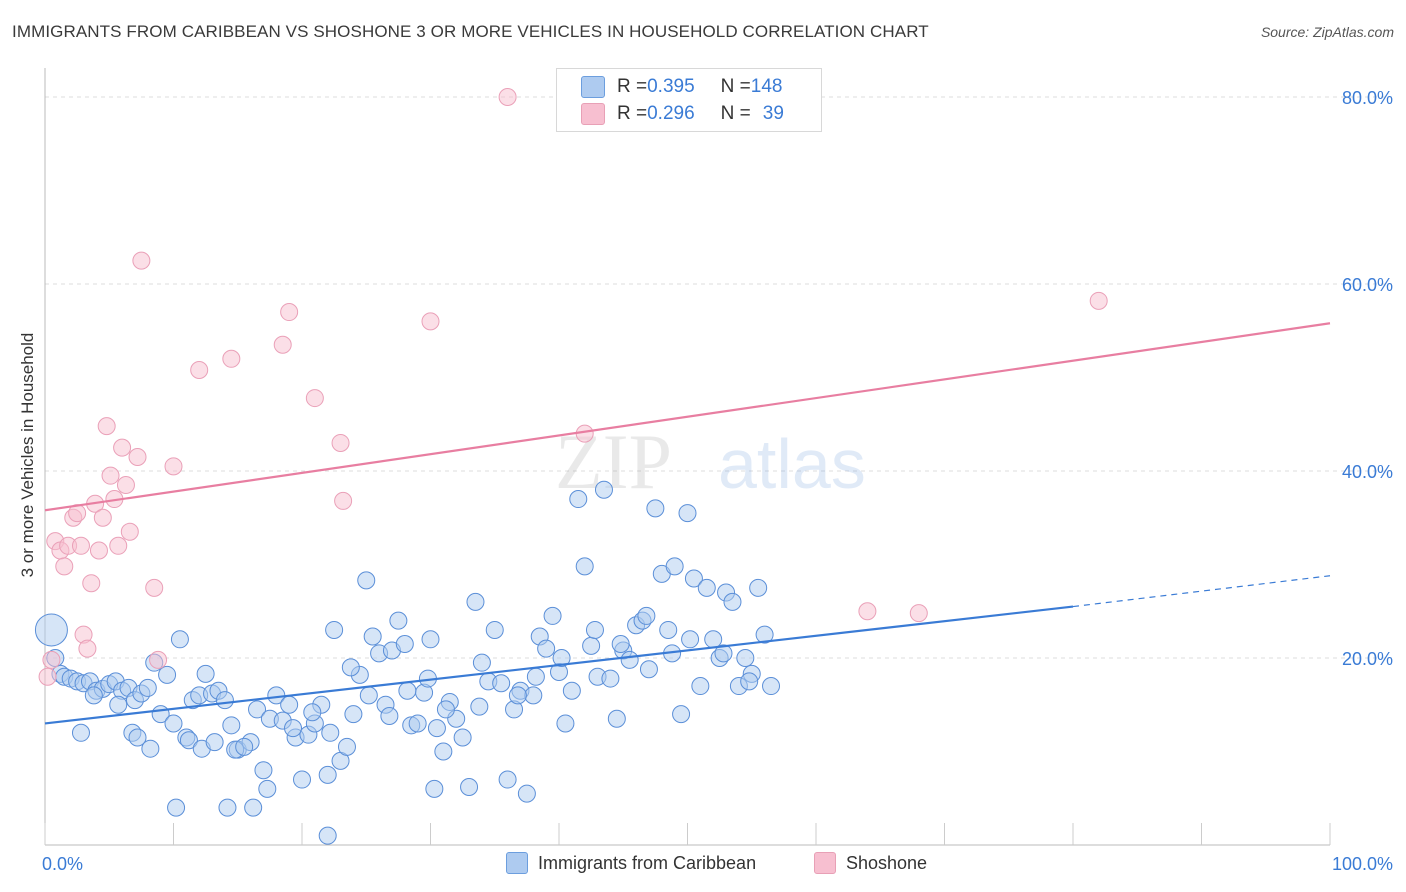  Describe the element at coordinates (1201, 591) in the screenshot. I see `caribbean-trend-extension` at that location.